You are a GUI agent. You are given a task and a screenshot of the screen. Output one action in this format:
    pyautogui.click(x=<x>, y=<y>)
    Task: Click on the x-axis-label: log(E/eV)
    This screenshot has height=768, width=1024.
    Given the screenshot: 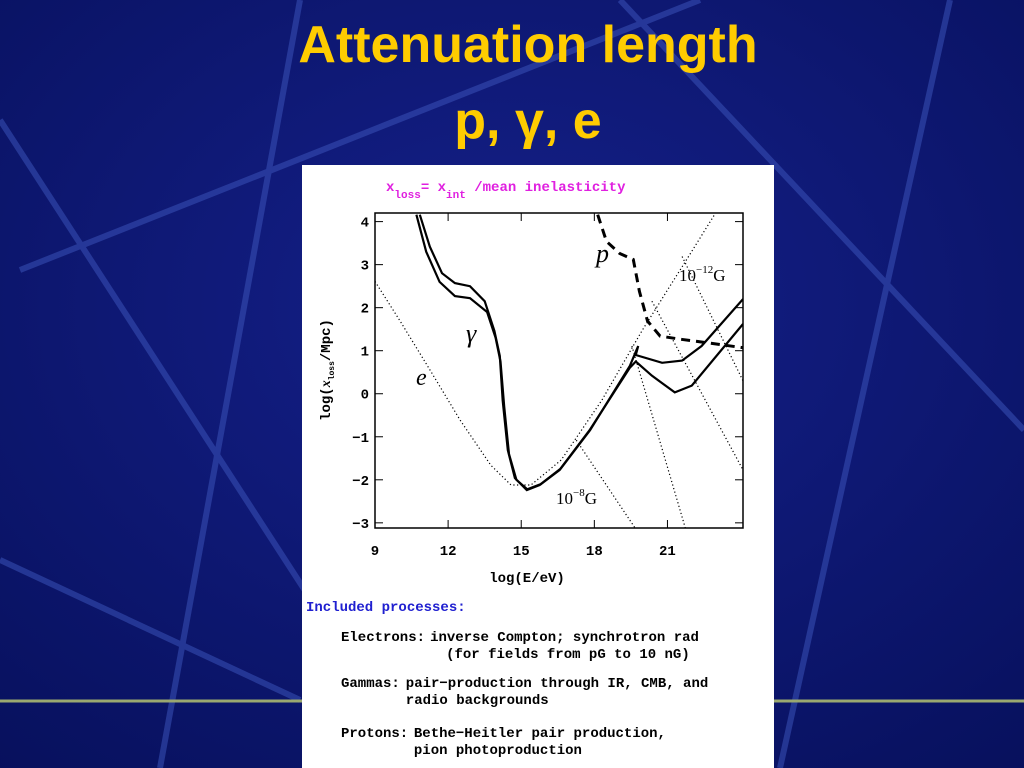 What is the action you would take?
    pyautogui.click(x=527, y=579)
    